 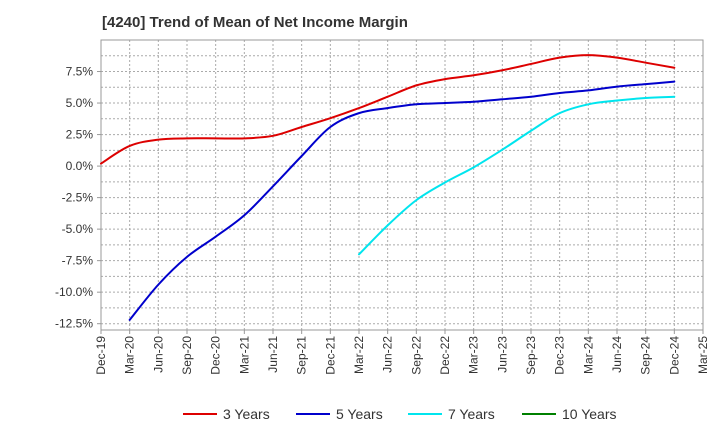 I want to click on x-tick-label: Dec-22, so click(x=445, y=355).